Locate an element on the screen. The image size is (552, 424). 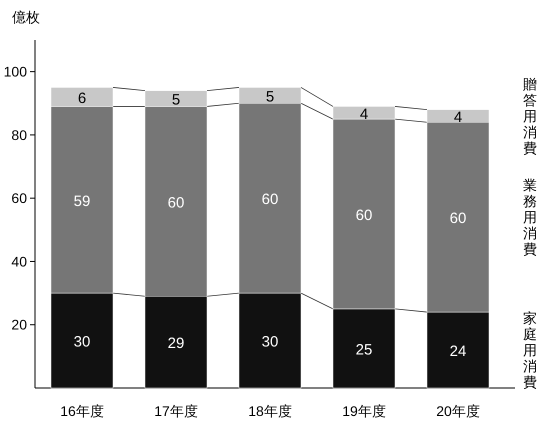
y-tick-label: 80 is located at coordinates (19, 134).